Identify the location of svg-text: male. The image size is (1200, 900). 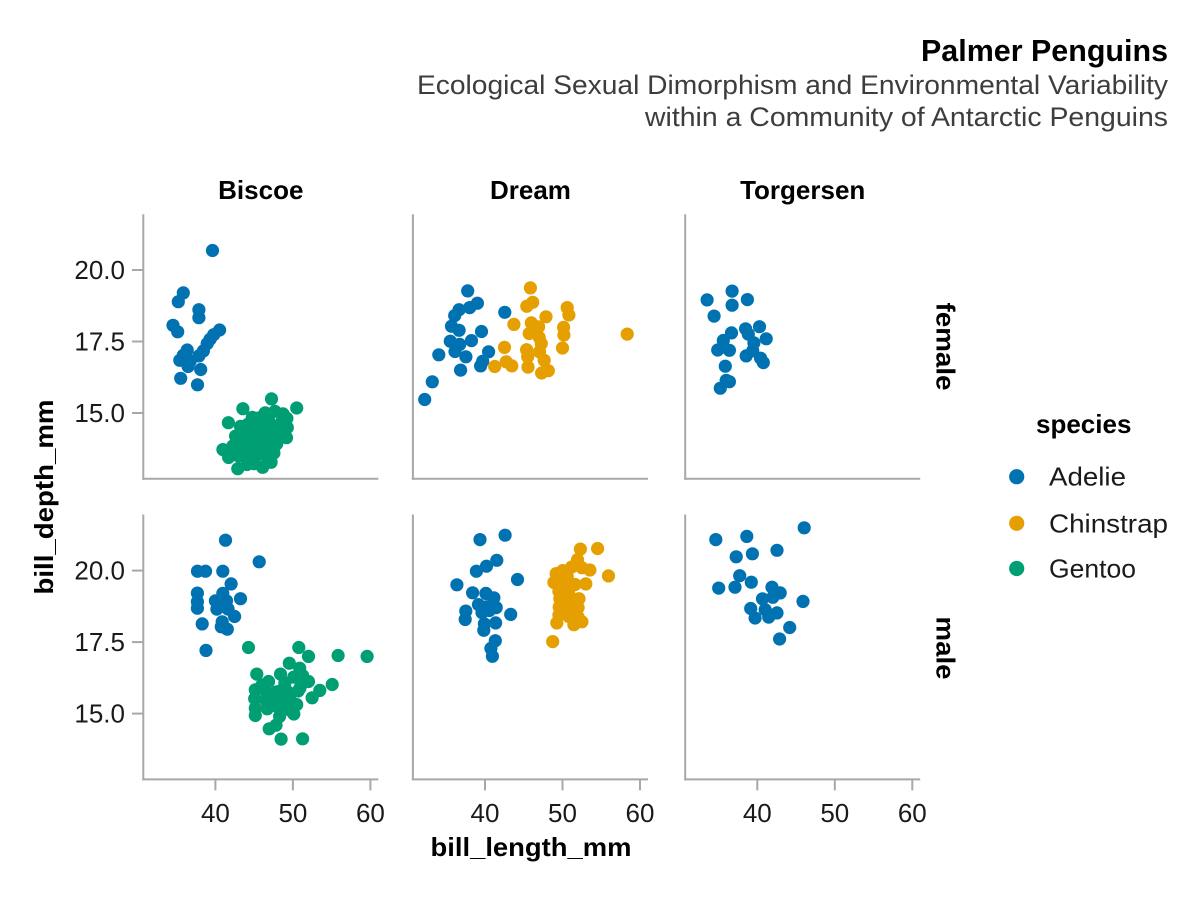
(946, 648).